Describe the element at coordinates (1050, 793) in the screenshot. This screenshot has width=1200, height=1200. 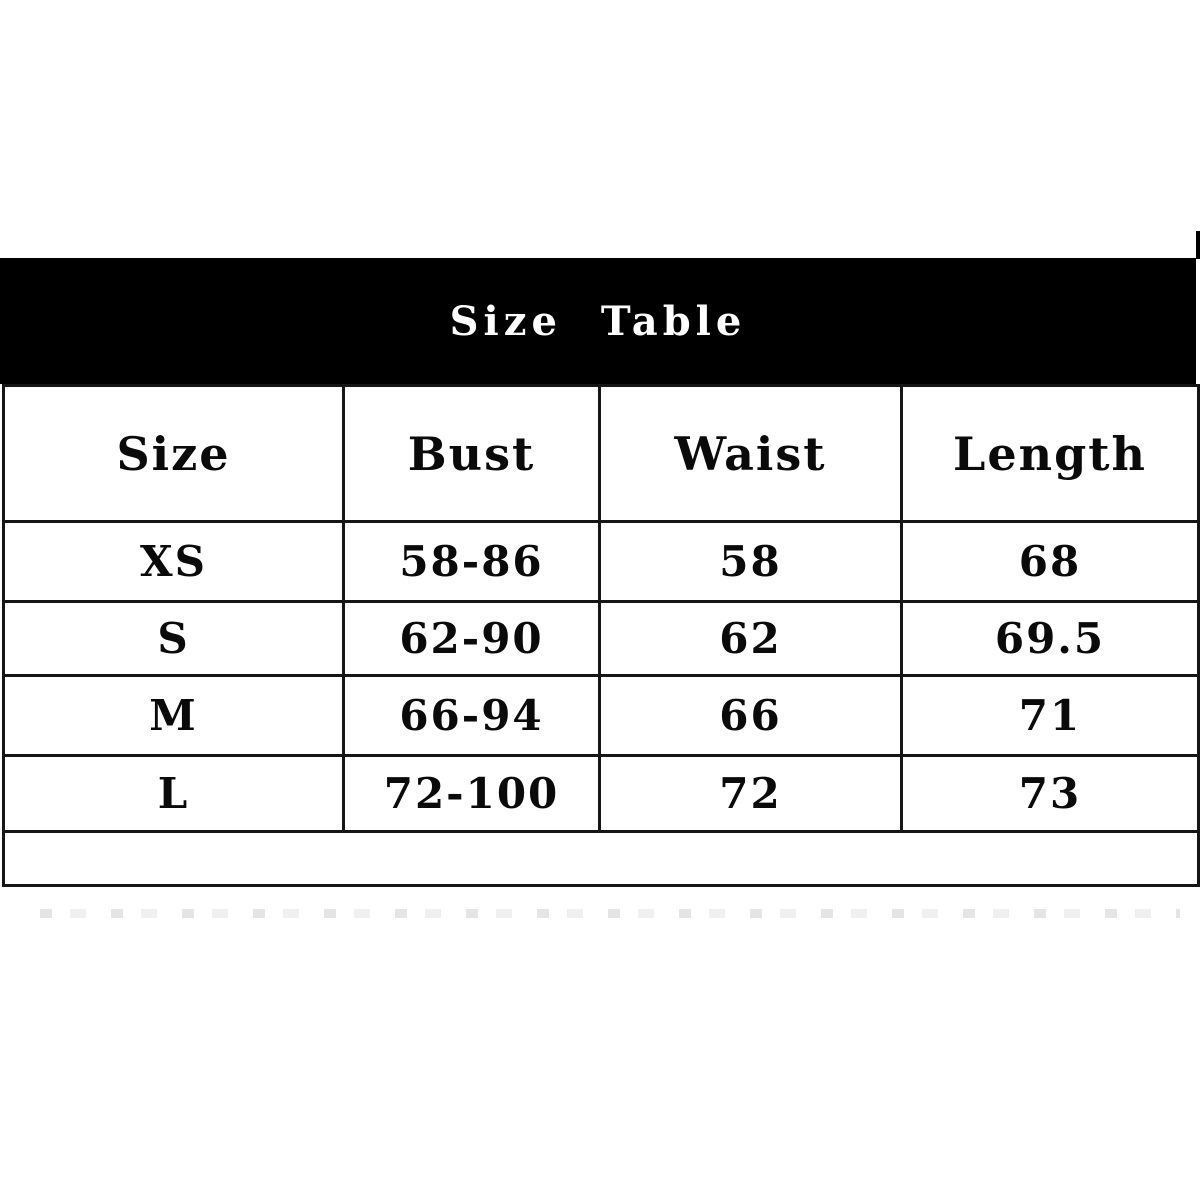
I see `cell-length: 73` at that location.